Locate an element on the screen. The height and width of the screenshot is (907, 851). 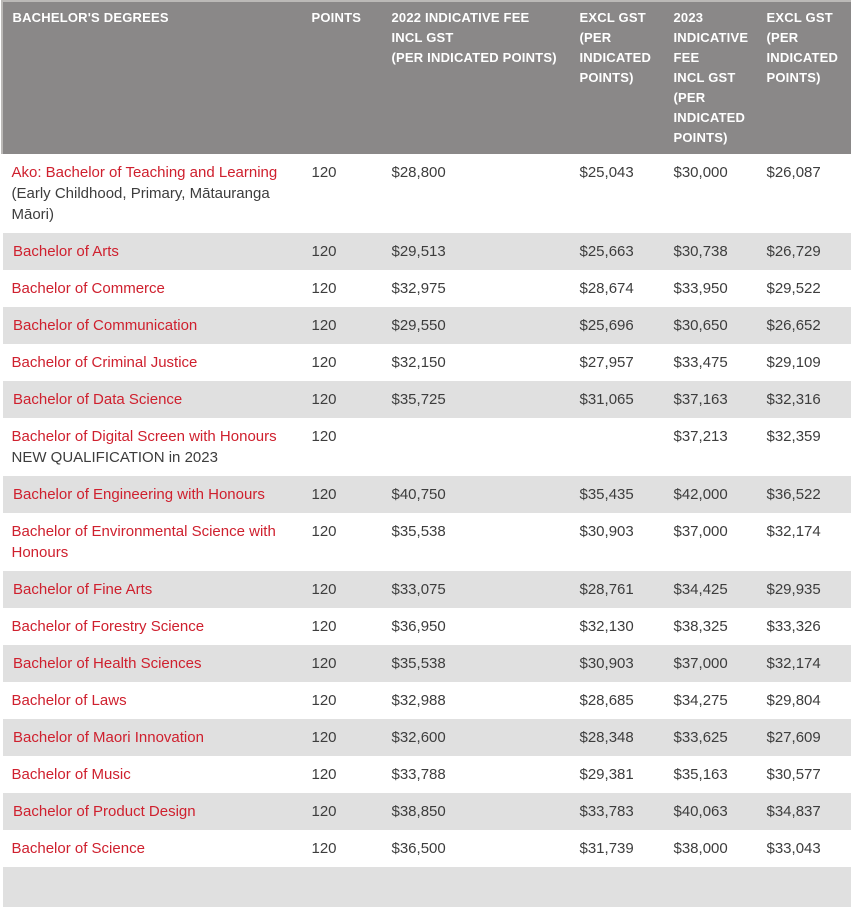
fee-2023-excl-gst-cell: $34,837 is located at coordinates (804, 811).